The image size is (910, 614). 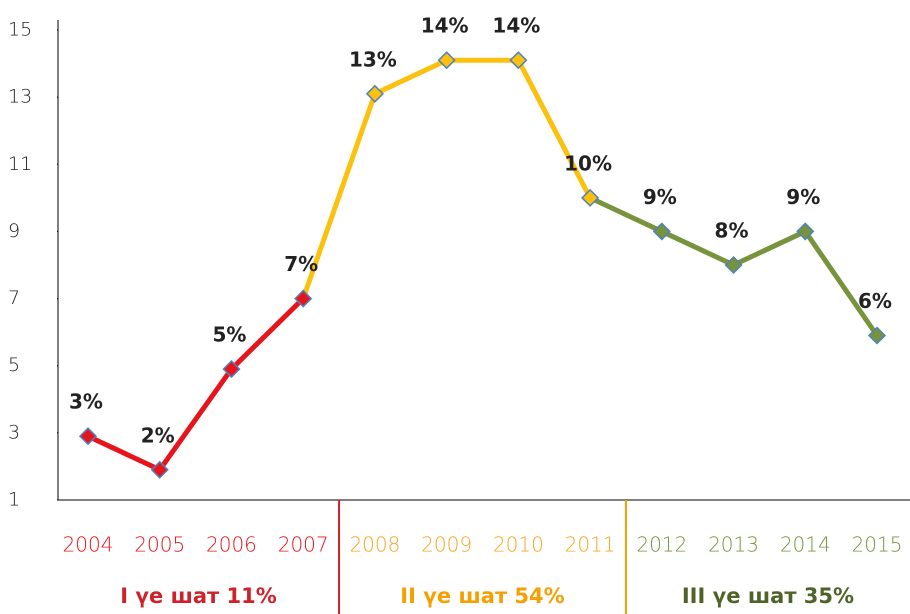 What do you see at coordinates (20, 164) in the screenshot?
I see `y-tick-label: 11` at bounding box center [20, 164].